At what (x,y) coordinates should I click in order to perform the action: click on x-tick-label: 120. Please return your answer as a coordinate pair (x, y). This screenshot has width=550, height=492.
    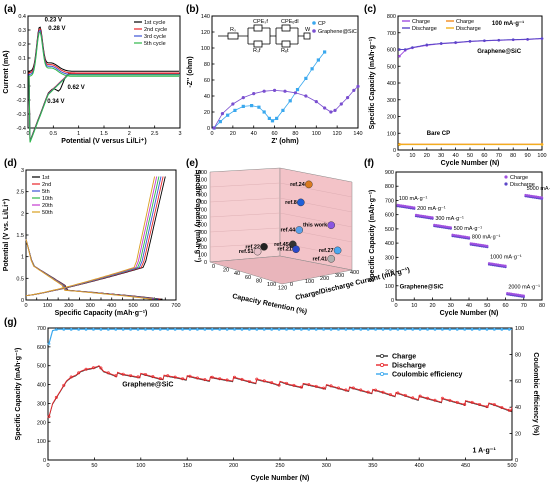
    Looking at the image, I should click on (282, 289).